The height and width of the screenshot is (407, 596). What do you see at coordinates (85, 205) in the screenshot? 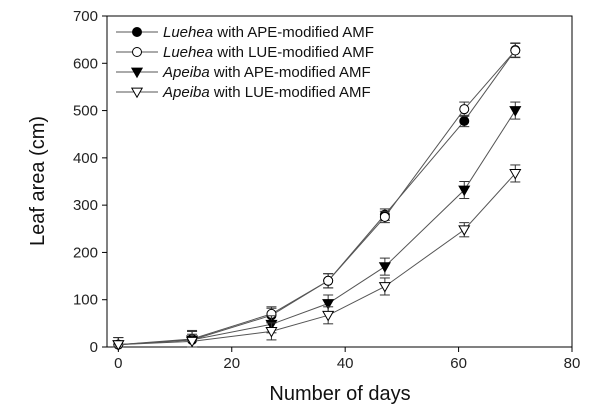
I see `y-tick-label: 300` at bounding box center [85, 205].